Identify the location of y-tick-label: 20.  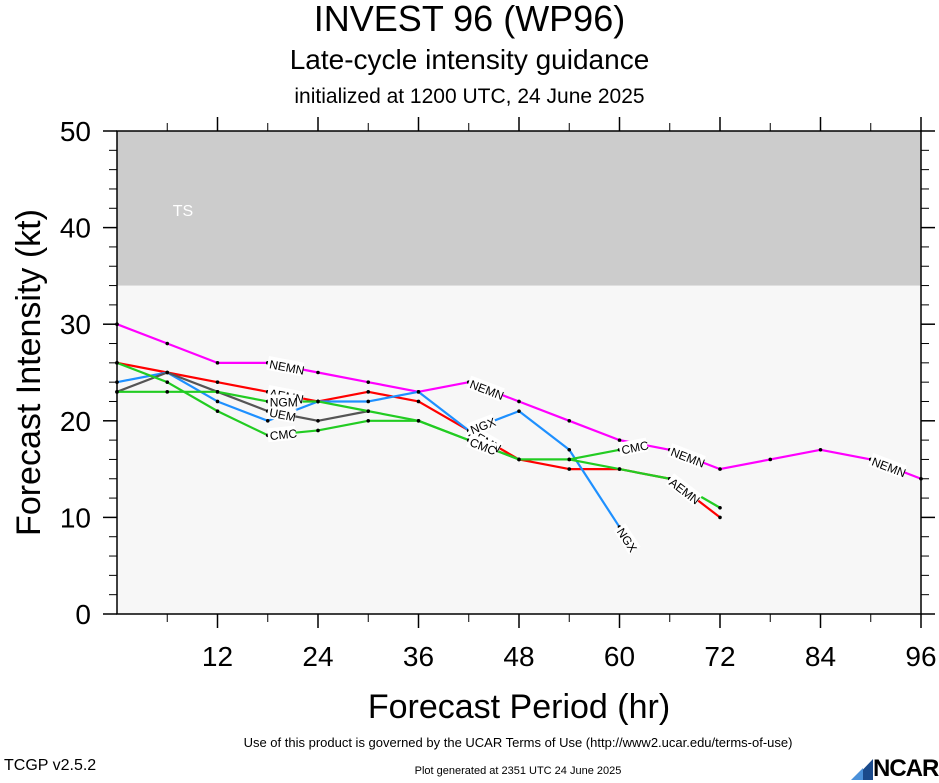
(75, 421).